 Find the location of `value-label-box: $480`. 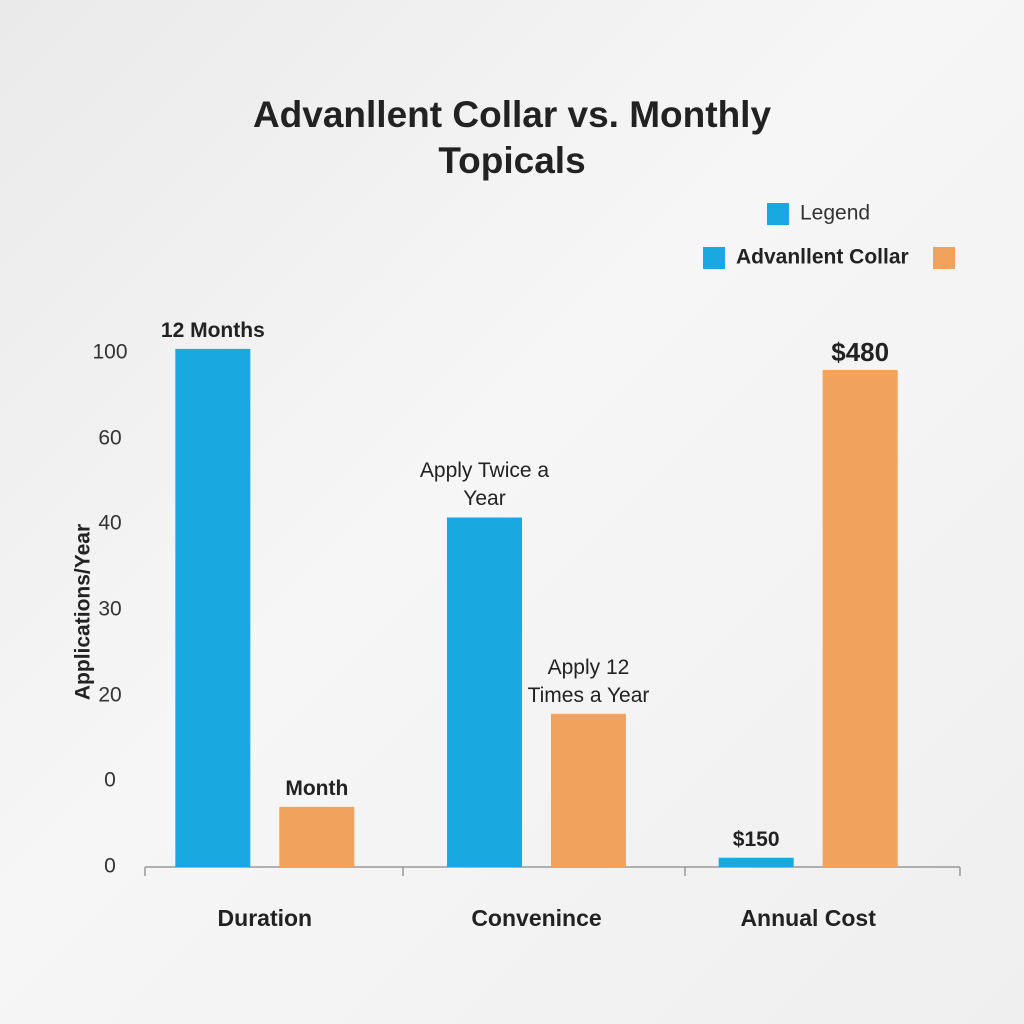

value-label-box: $480 is located at coordinates (860, 351).